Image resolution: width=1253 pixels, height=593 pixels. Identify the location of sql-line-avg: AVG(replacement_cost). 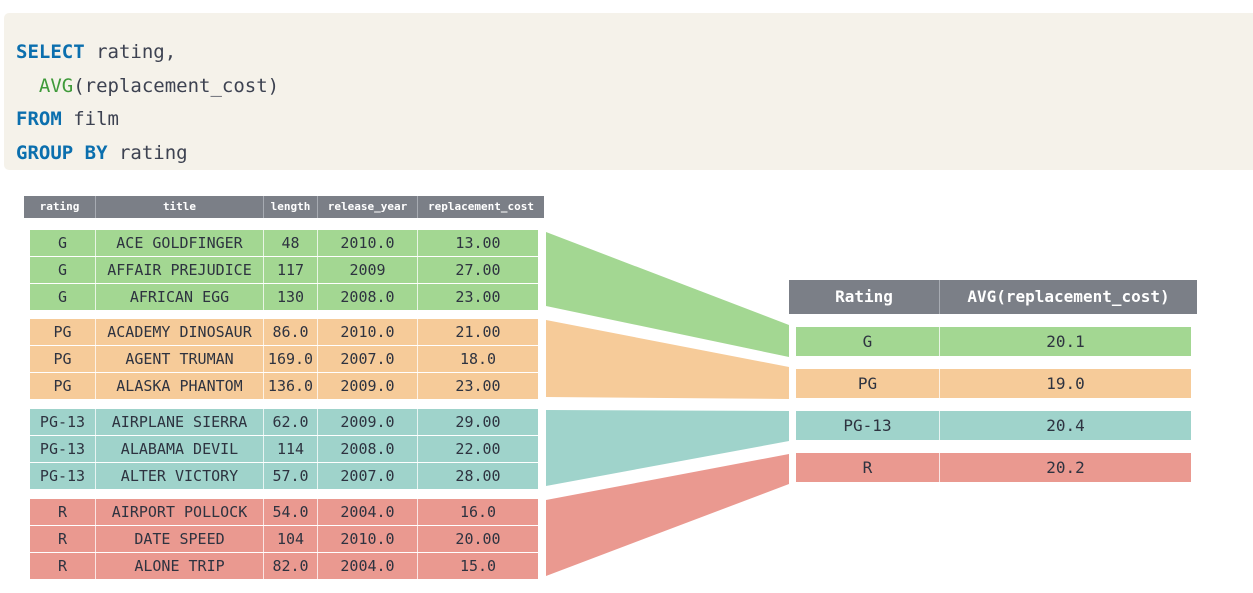
(147, 86).